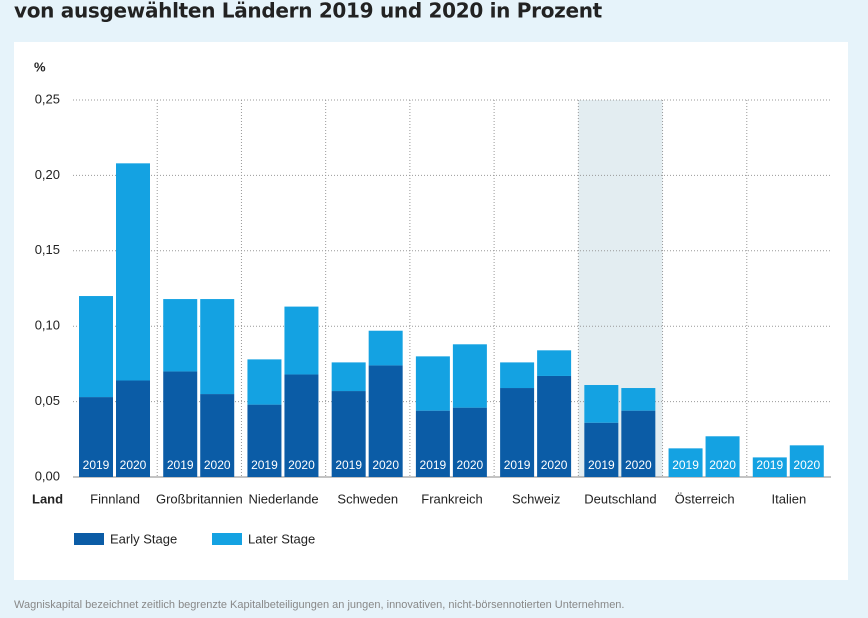  Describe the element at coordinates (536, 498) in the screenshot. I see `x-tick-label: Schweiz` at that location.